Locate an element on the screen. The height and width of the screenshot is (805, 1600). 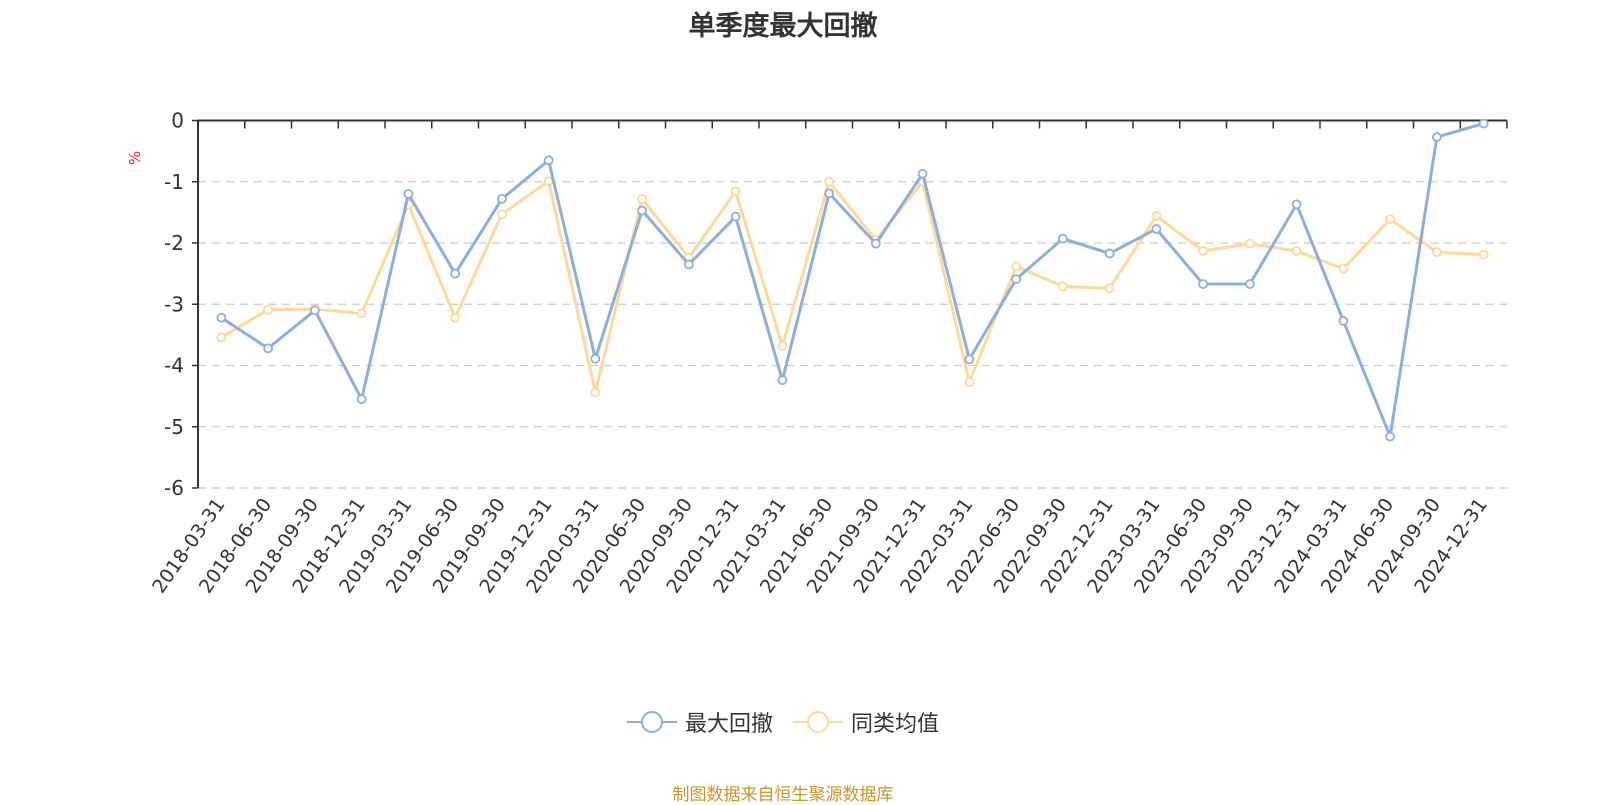
legend-item-max-drawdown: 最大回撤 is located at coordinates (699, 722).